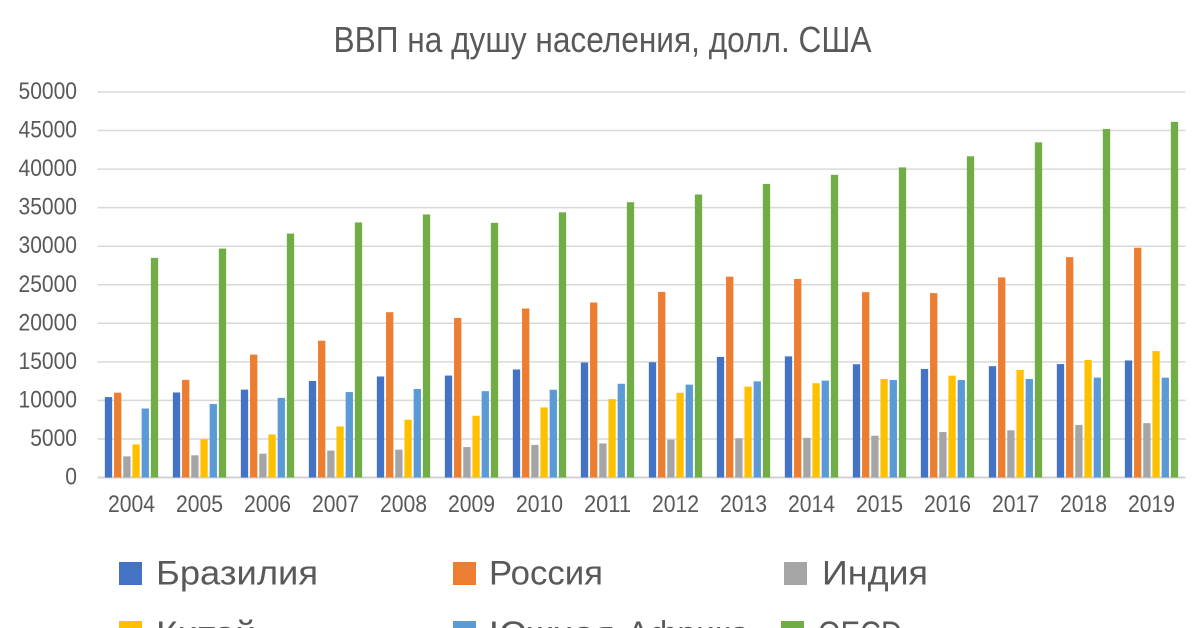  I want to click on svg-text: 40000, so click(48, 168).